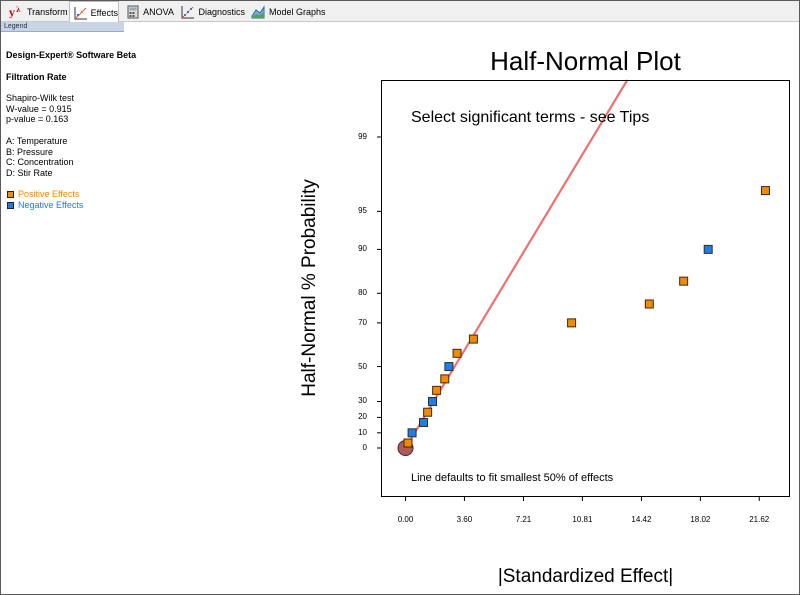 The image size is (800, 595). Describe the element at coordinates (585, 61) in the screenshot. I see `plot-title: Half-Normal Plot` at that location.